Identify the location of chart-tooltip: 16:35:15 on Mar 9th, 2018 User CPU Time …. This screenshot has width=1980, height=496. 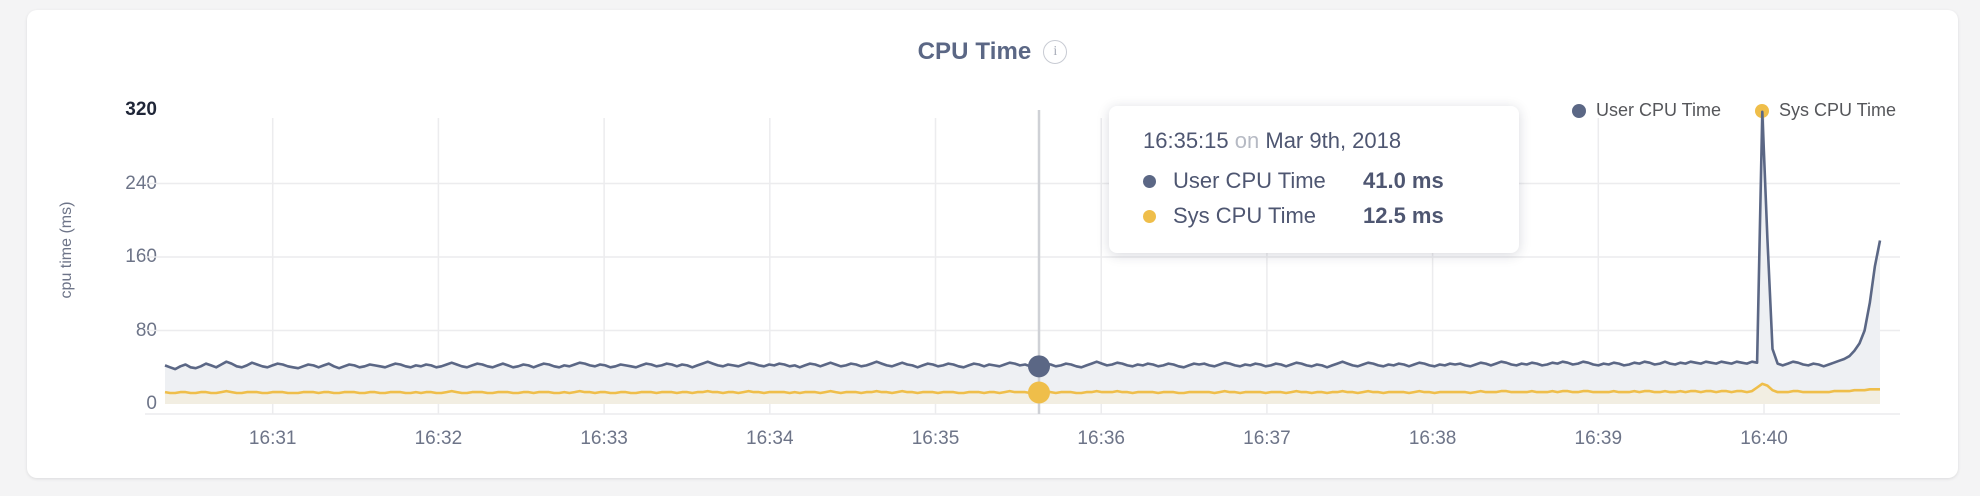
(1314, 179).